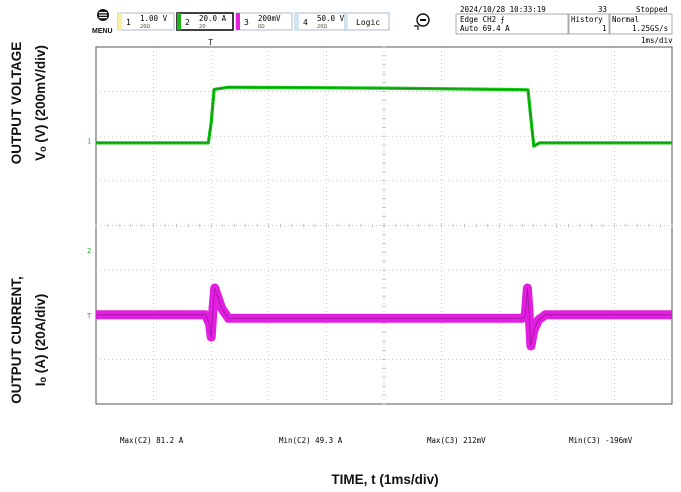 Image resolution: width=681 pixels, height=492 pixels. Describe the element at coordinates (269, 18) in the screenshot. I see `channel-3-scale: 200mV` at that location.